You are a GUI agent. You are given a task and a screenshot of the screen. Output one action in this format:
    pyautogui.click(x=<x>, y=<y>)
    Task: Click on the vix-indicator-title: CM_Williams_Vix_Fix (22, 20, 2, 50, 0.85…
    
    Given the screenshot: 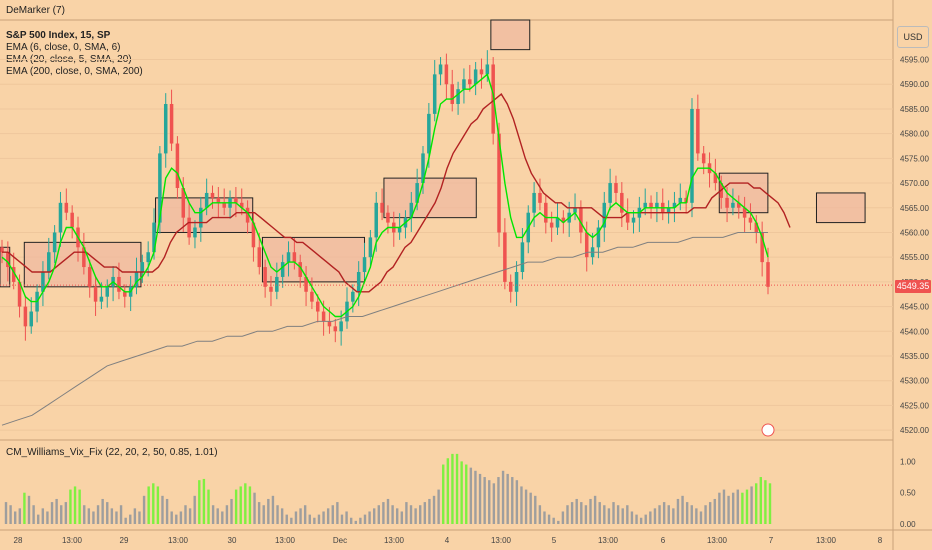 What is the action you would take?
    pyautogui.click(x=112, y=452)
    